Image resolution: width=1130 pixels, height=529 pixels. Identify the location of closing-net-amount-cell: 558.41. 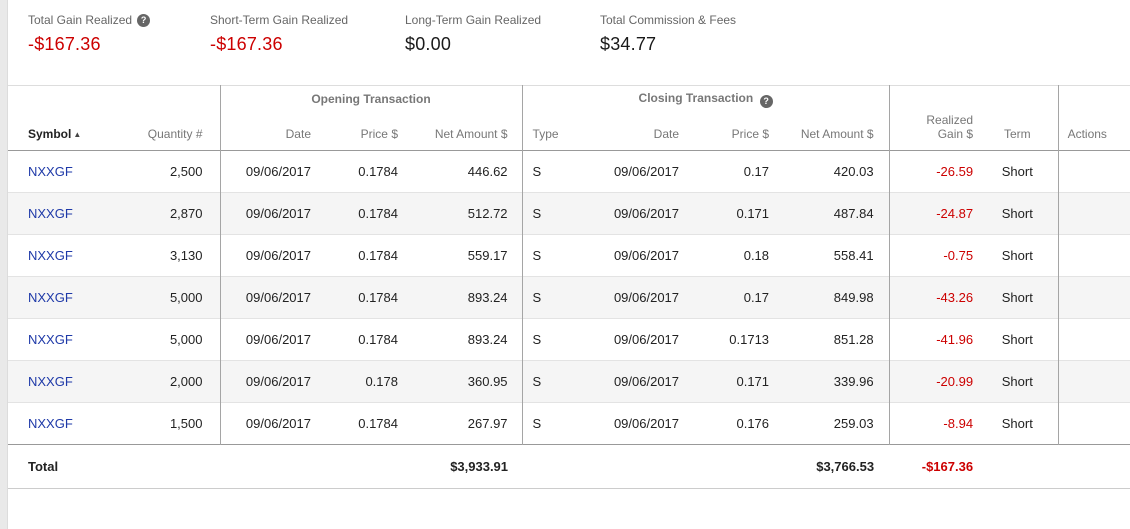
(834, 255).